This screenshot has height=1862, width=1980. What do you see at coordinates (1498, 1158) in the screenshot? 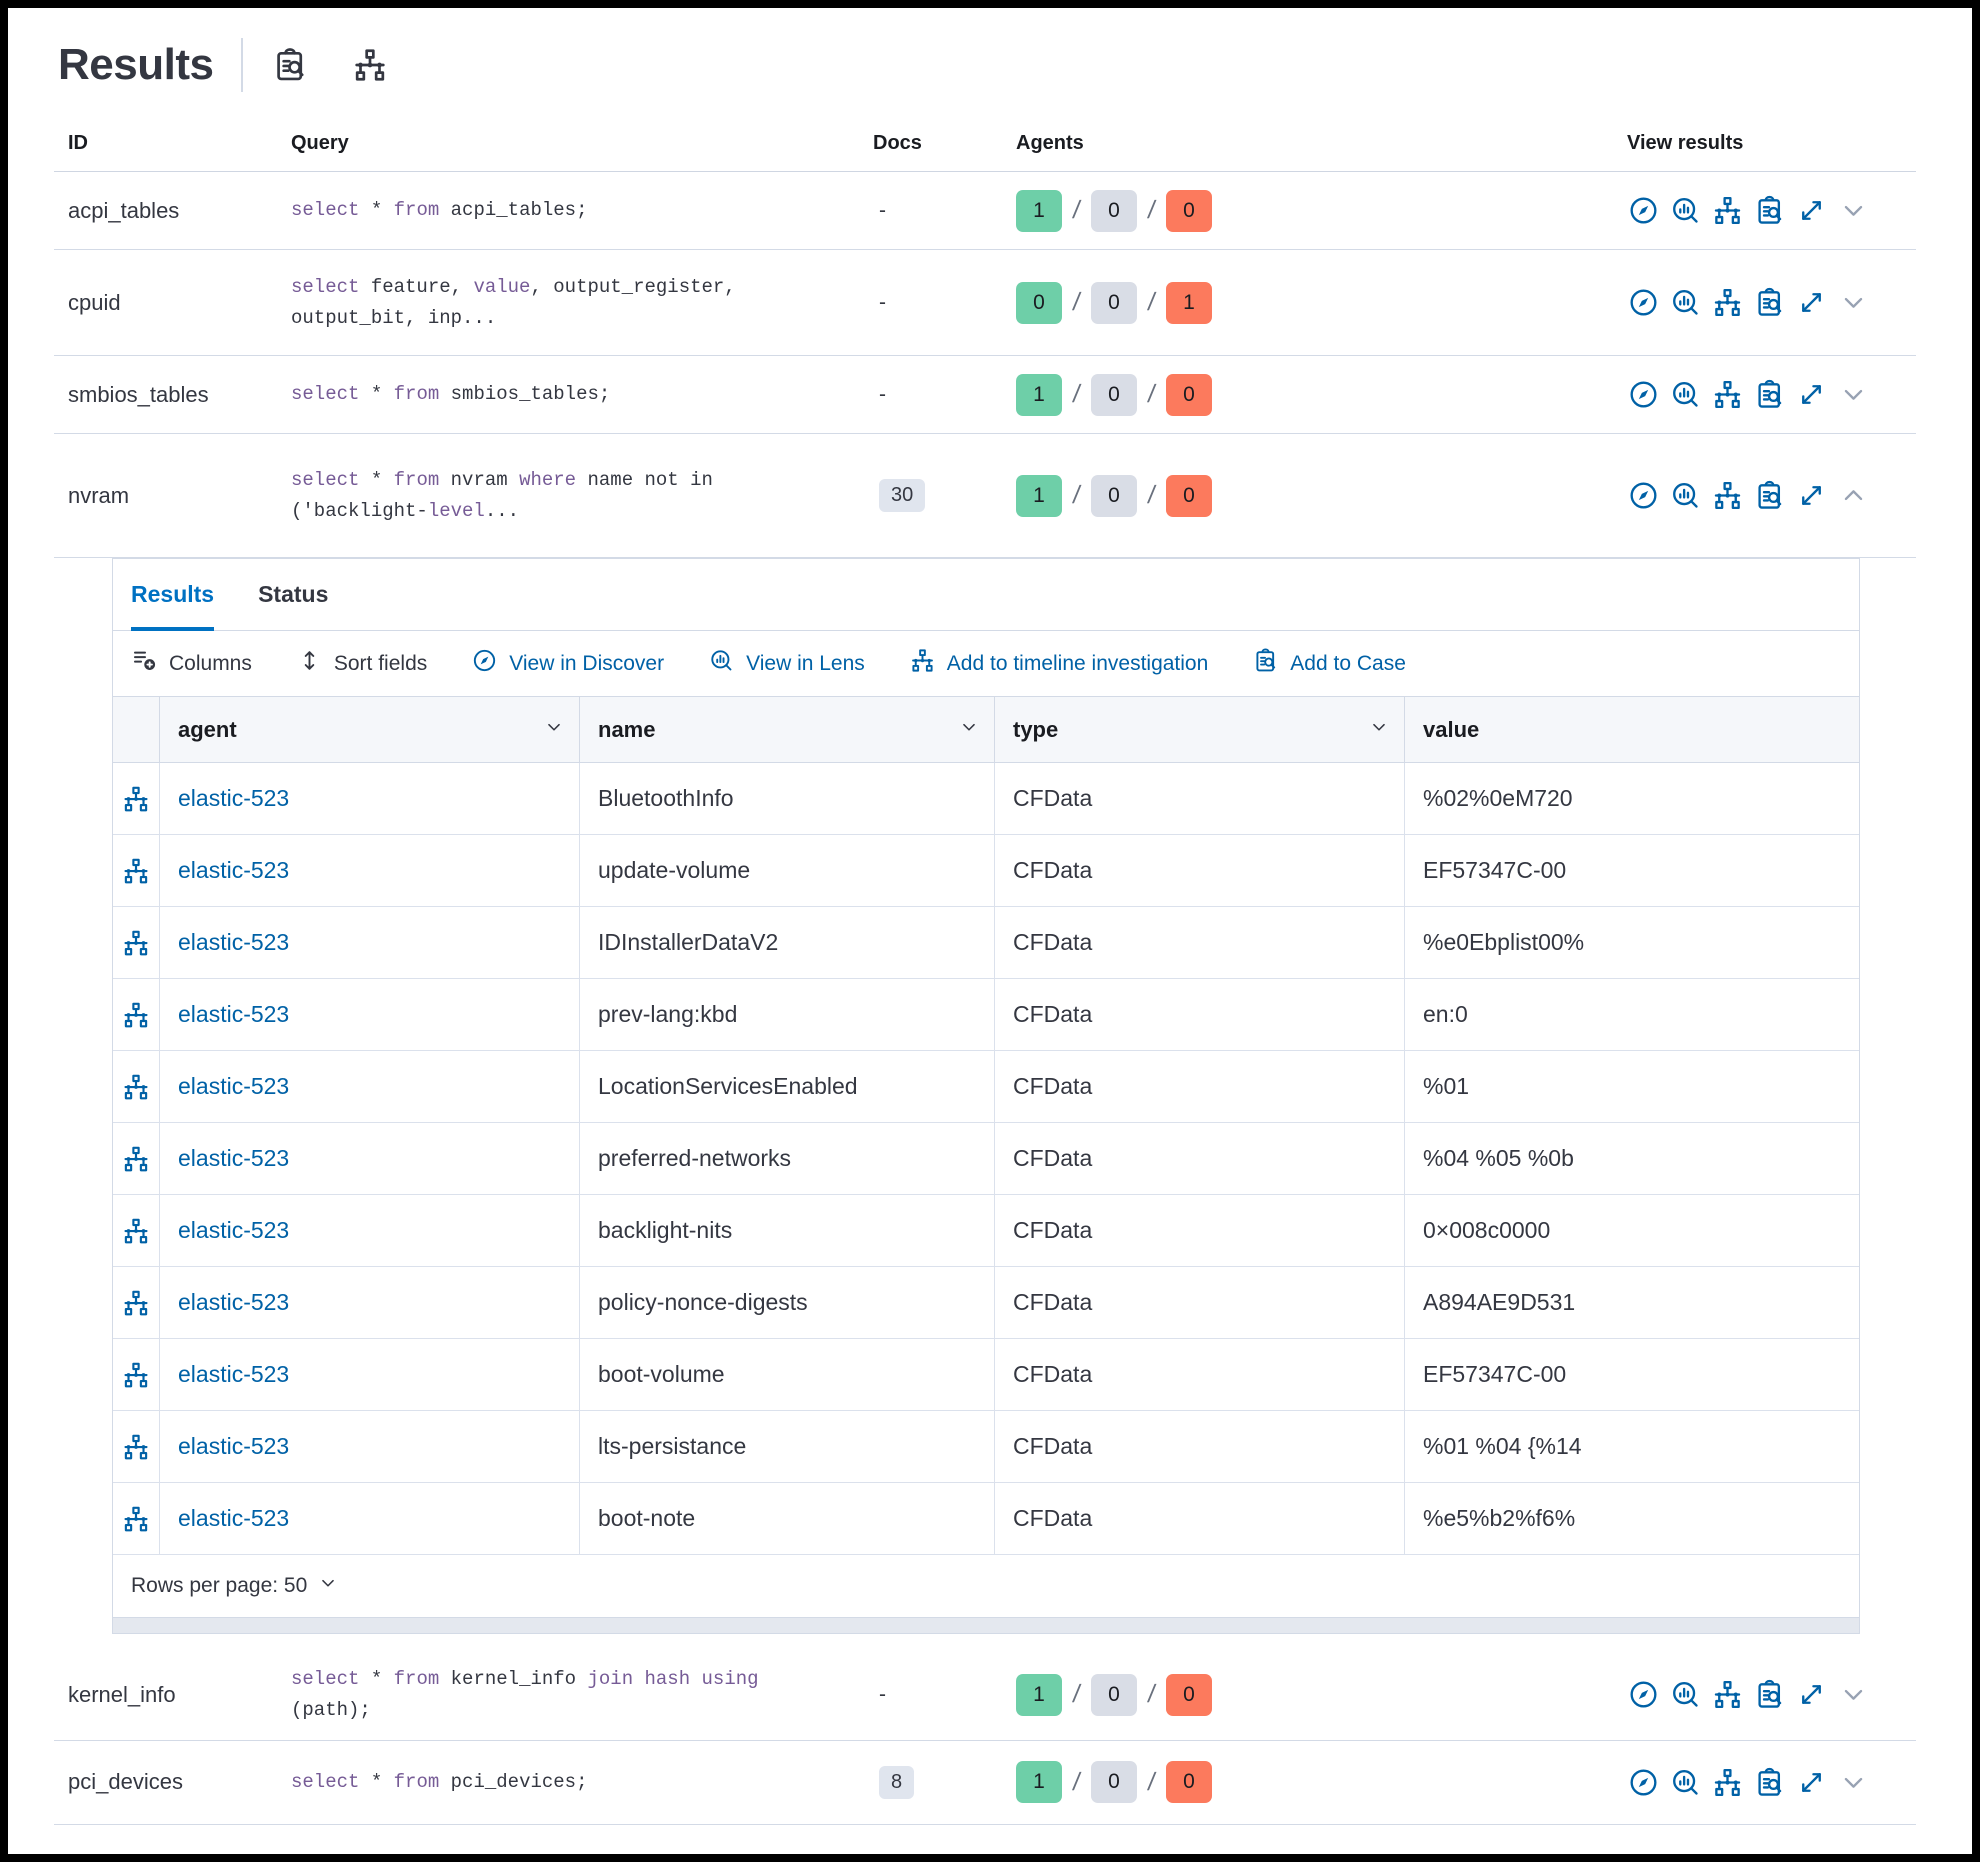
I see `result-value: %04 %05 %0b` at bounding box center [1498, 1158].